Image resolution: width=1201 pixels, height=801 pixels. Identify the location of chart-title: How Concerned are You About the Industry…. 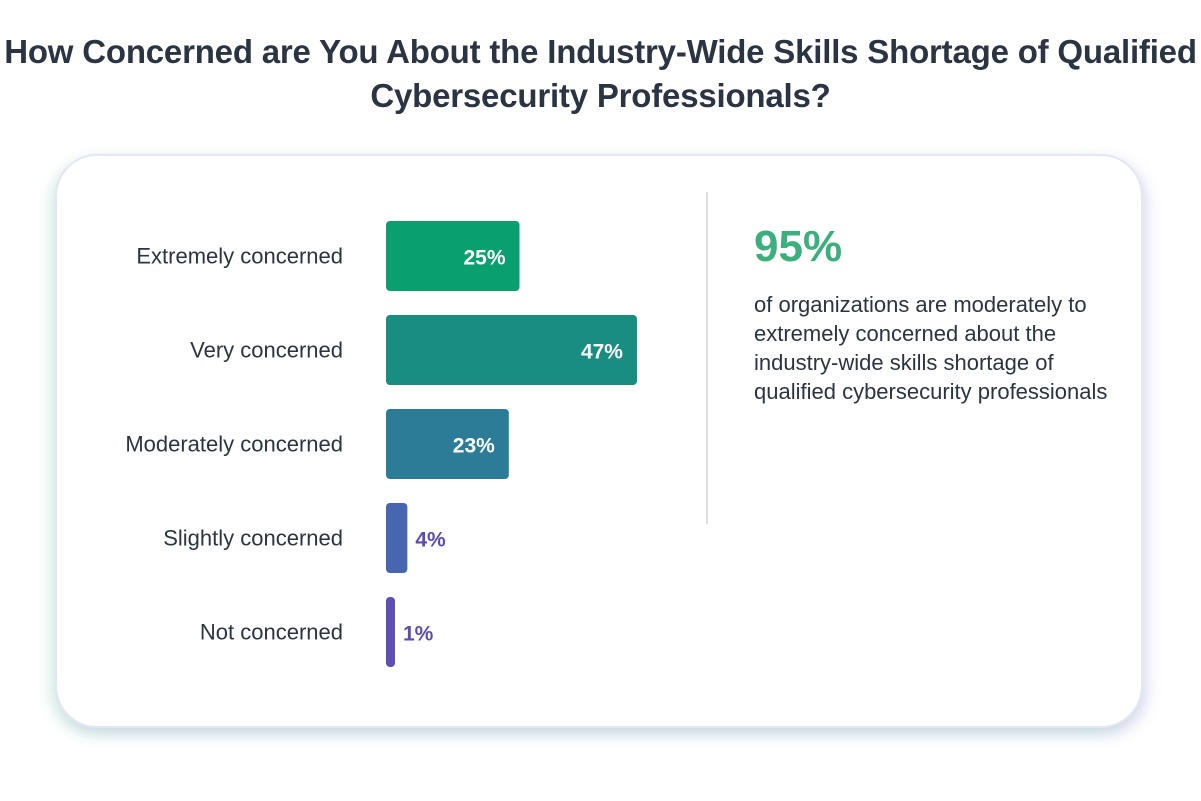
(600, 73).